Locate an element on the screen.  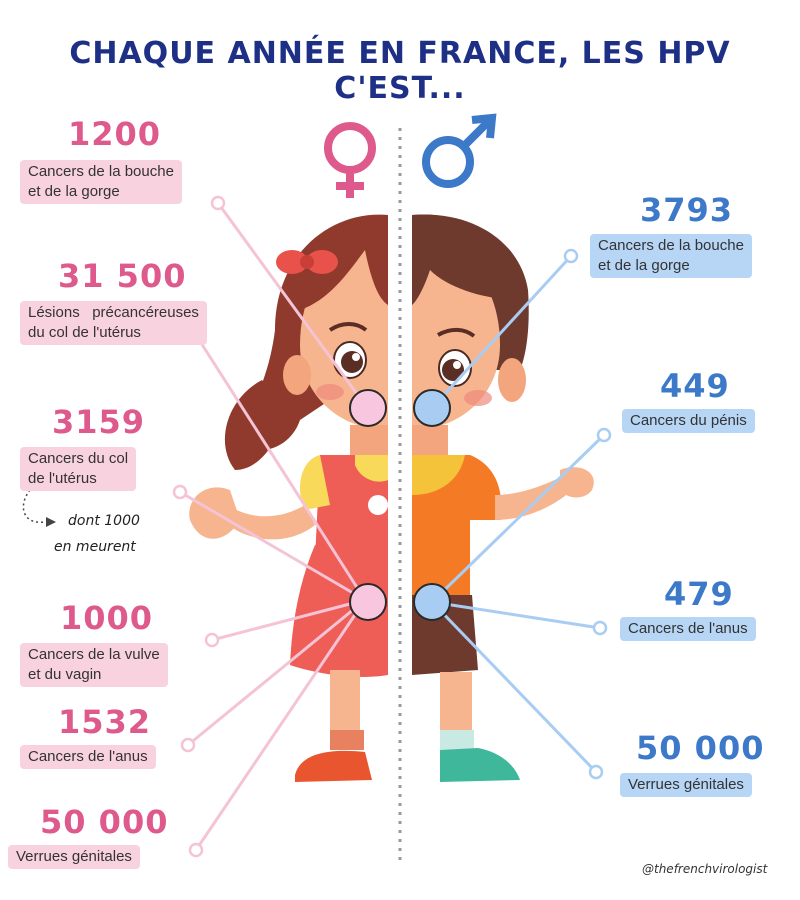
label-line: de l'utérus is located at coordinates (62, 478).